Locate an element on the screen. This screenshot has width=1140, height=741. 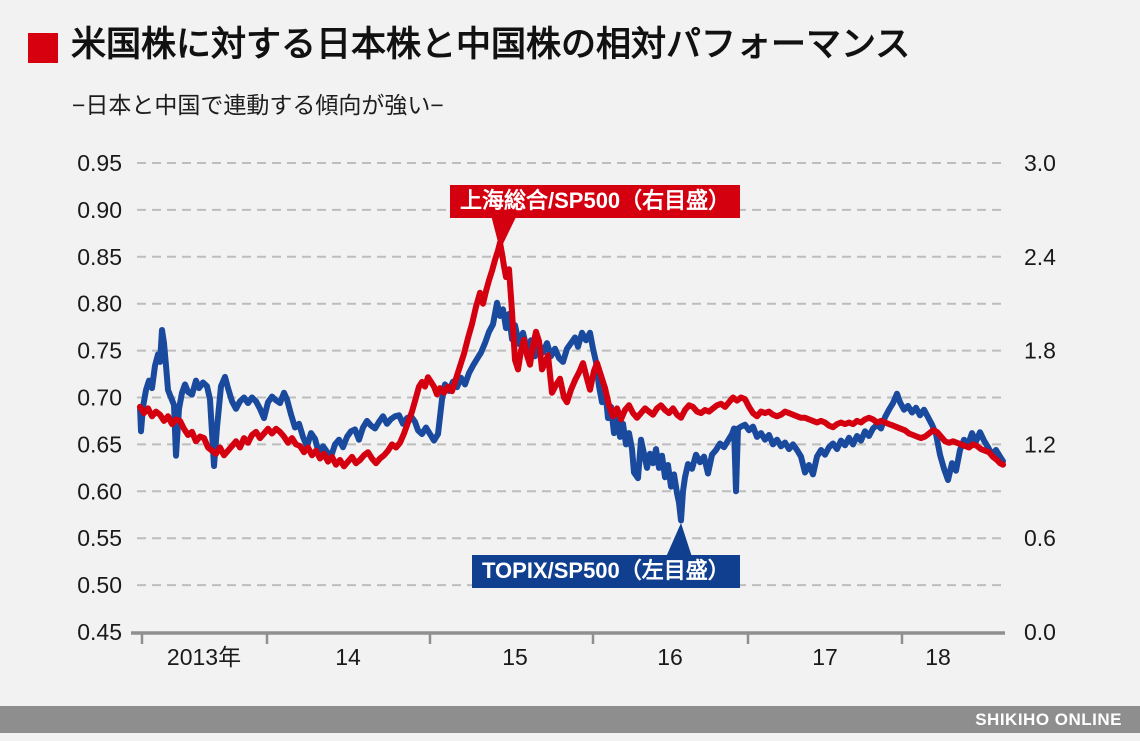
x-axis-label: 14 is located at coordinates (348, 657).